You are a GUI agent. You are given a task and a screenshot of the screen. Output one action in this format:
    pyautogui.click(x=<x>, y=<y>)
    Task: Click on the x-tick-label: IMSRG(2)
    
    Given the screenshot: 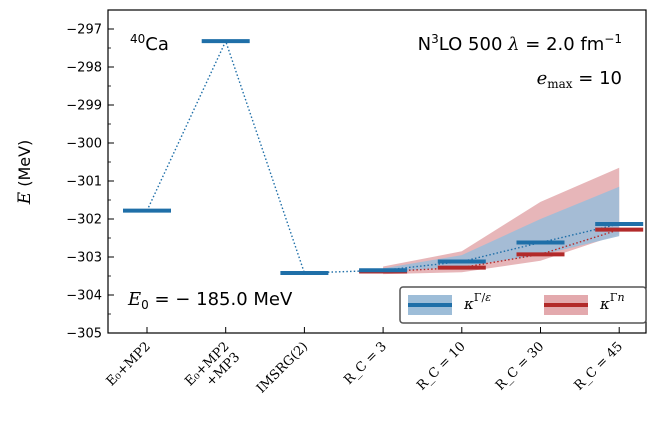 What is the action you would take?
    pyautogui.click(x=282, y=367)
    